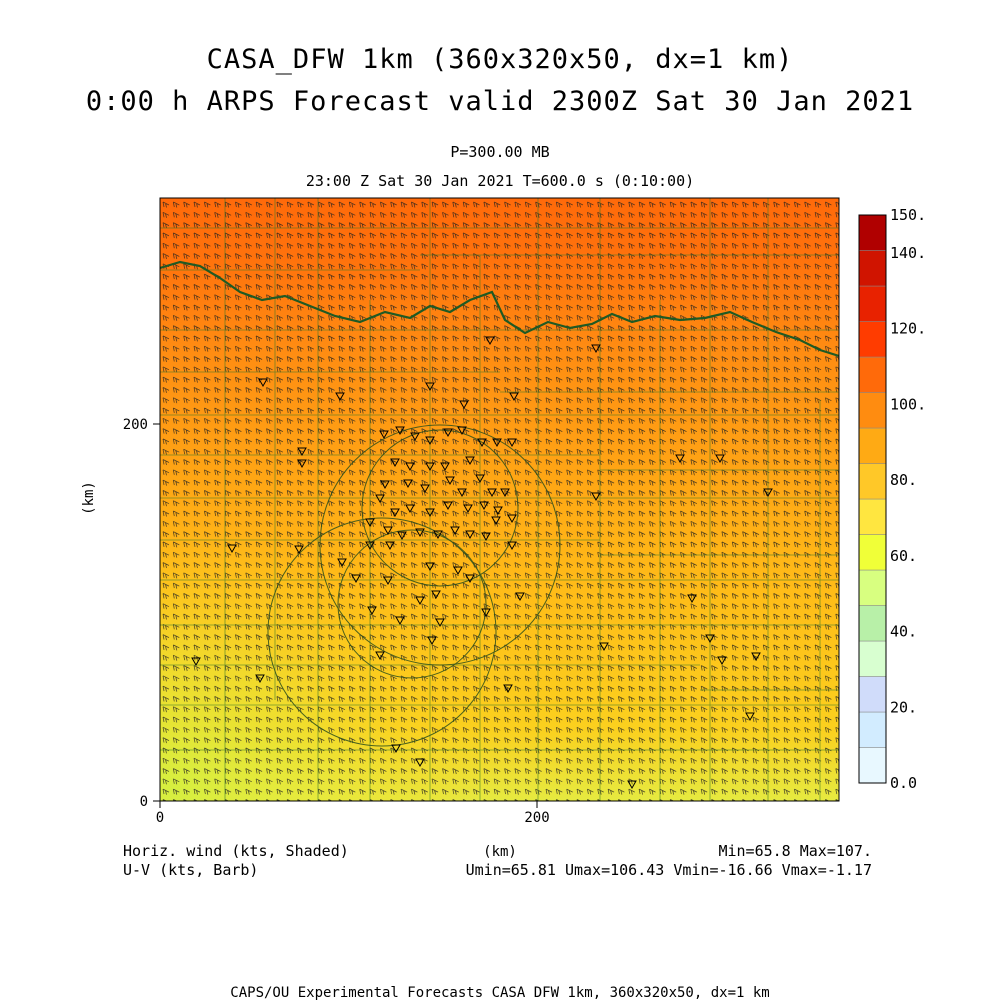 This screenshot has width=1000, height=1001. Describe the element at coordinates (903, 632) in the screenshot. I see `colorbar-label: 40.` at that location.